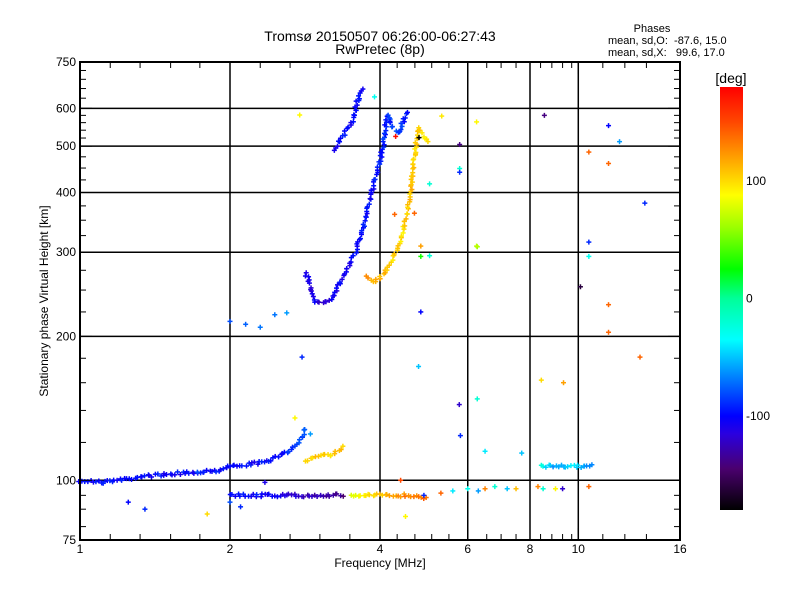 The width and height of the screenshot is (800, 600). What do you see at coordinates (66, 252) in the screenshot?
I see `y-tick-label: 300` at bounding box center [66, 252].